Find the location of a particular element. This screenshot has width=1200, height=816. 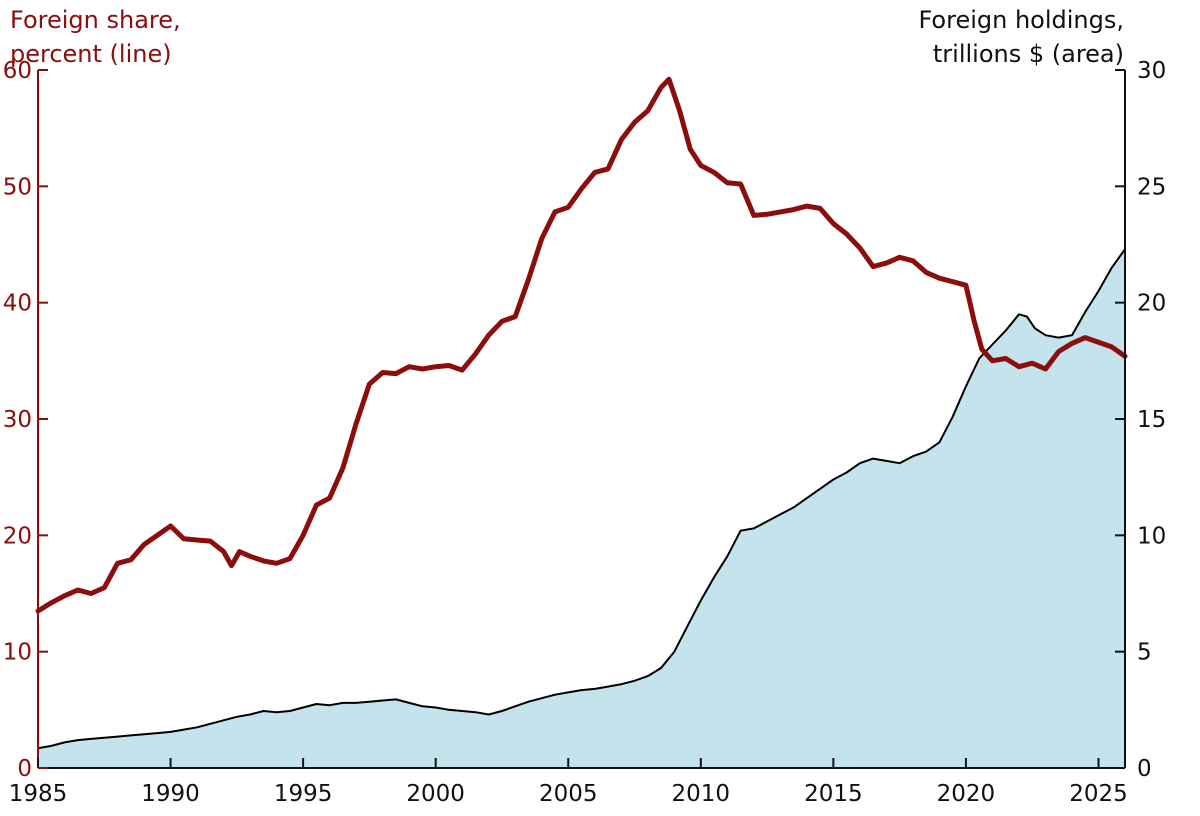

x-tick-label: 1990 is located at coordinates (170, 794).